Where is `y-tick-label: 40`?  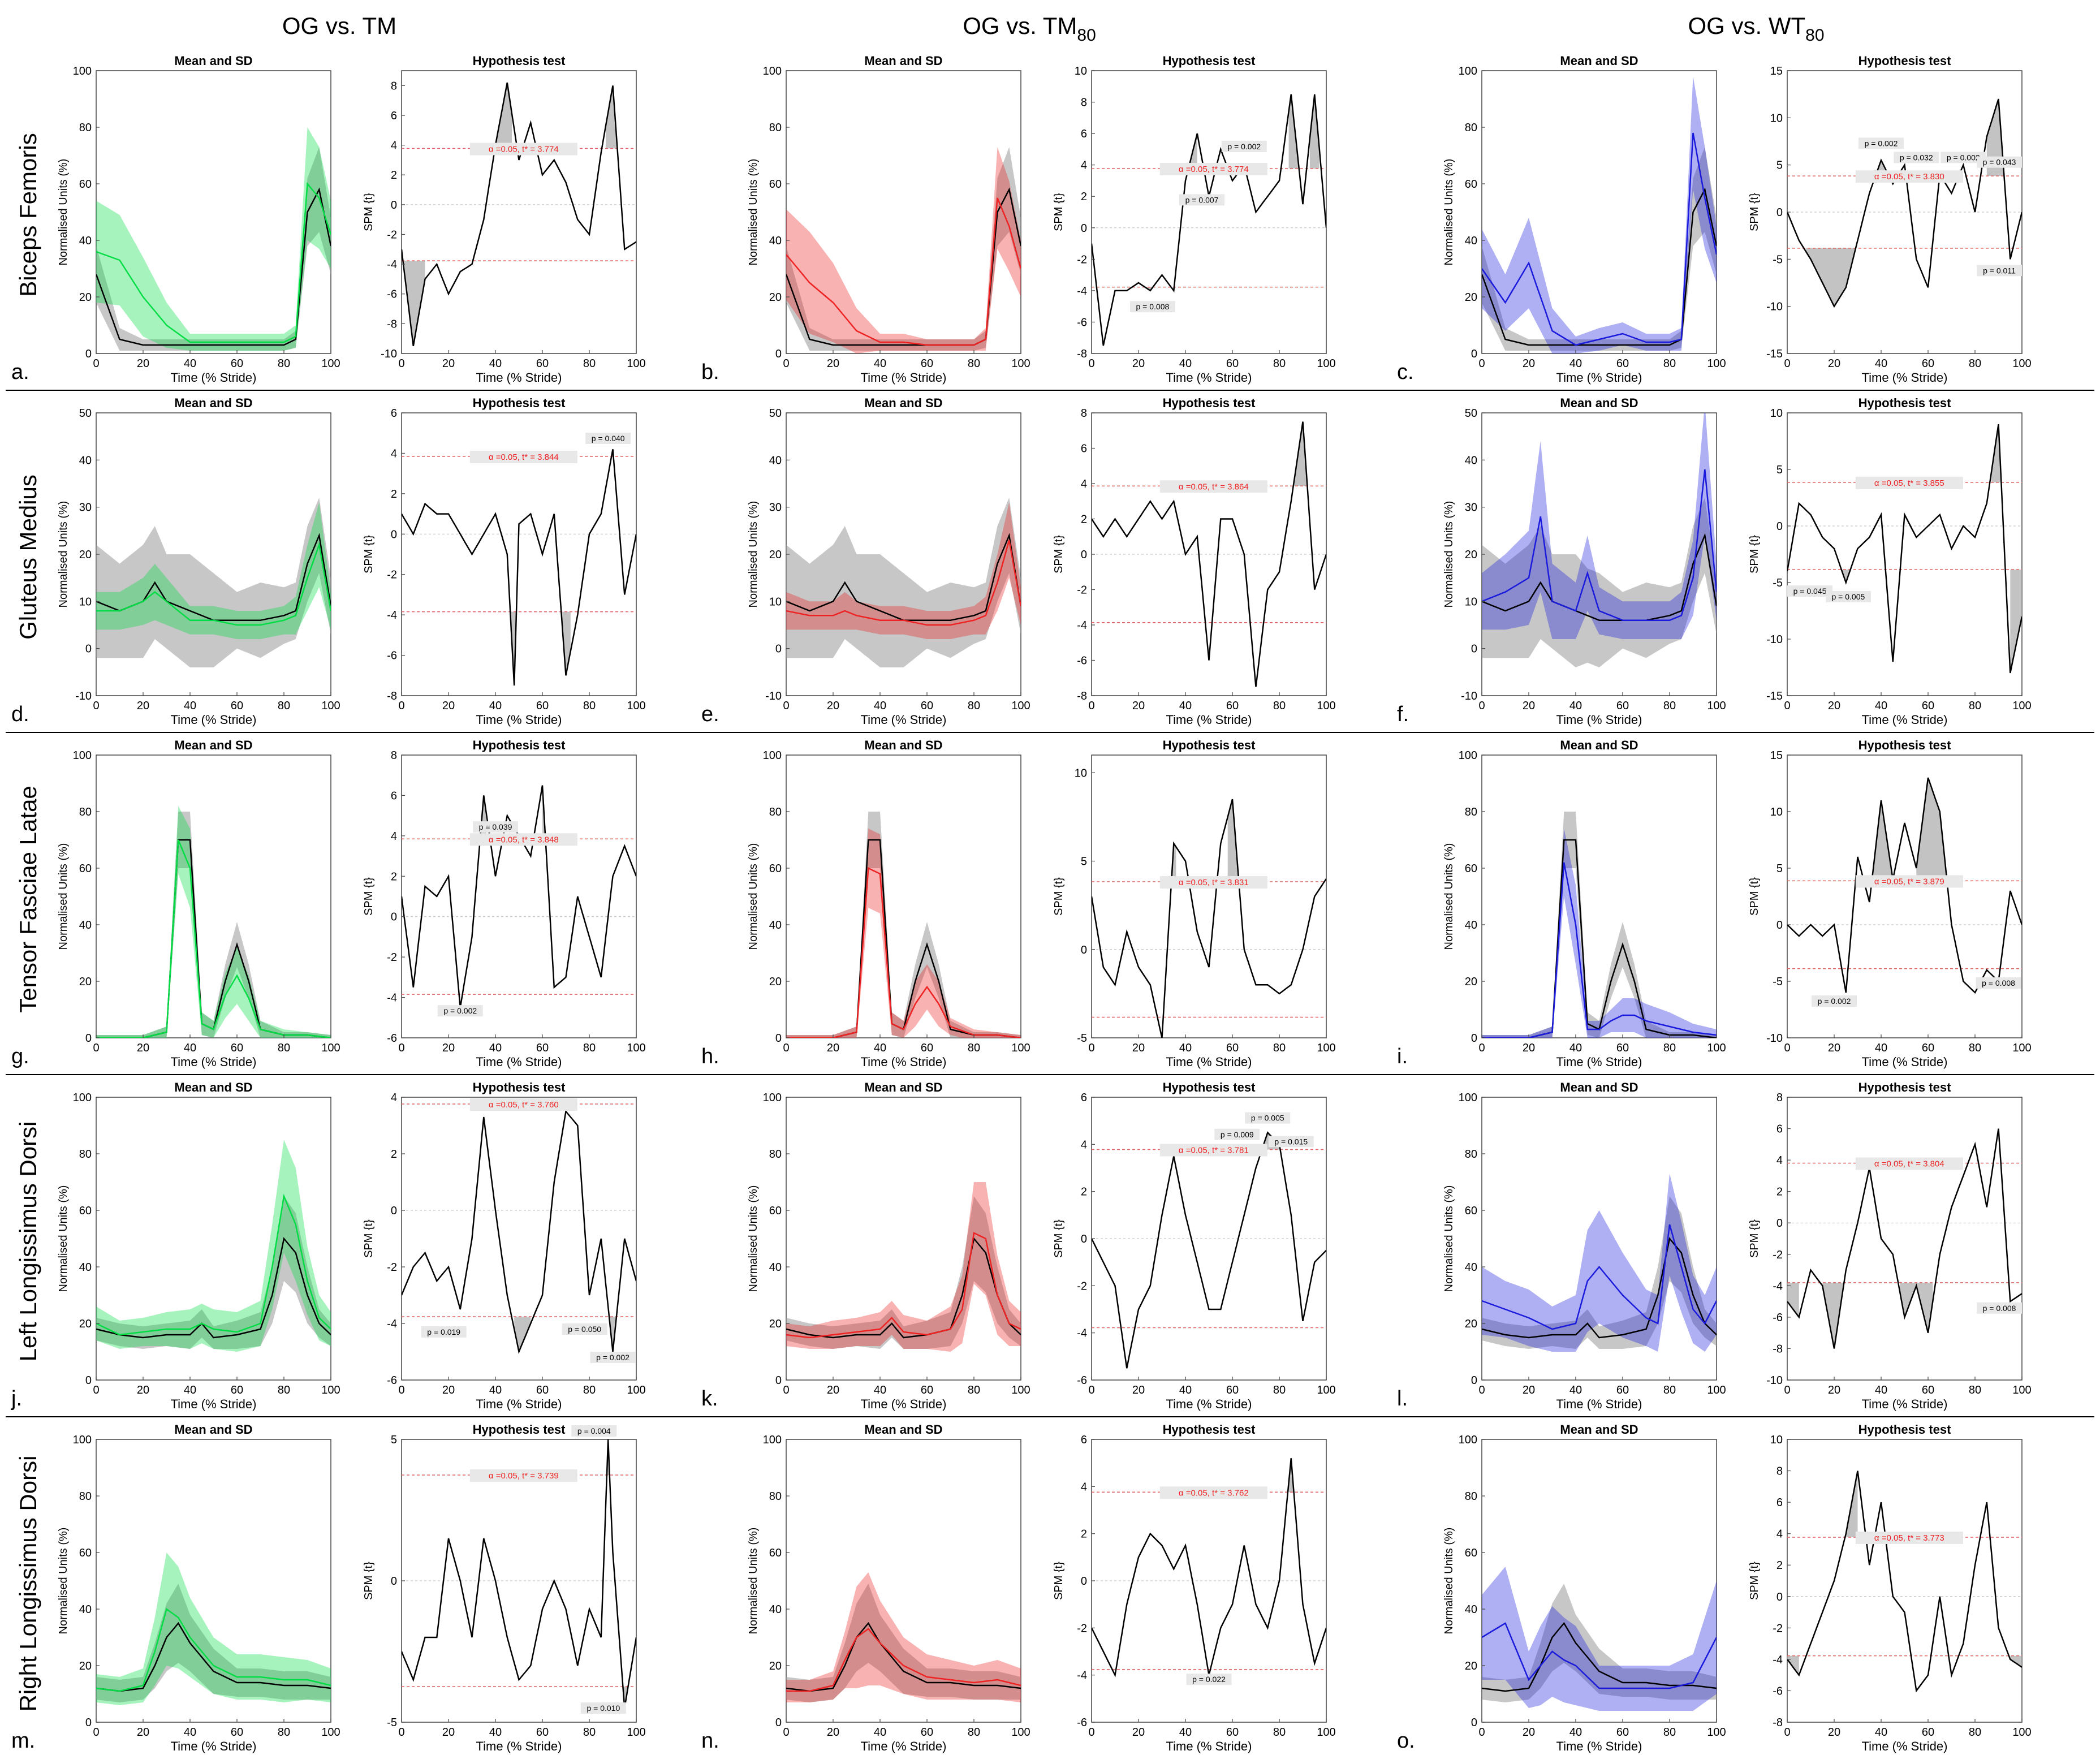 y-tick-label: 40 is located at coordinates (1471, 241).